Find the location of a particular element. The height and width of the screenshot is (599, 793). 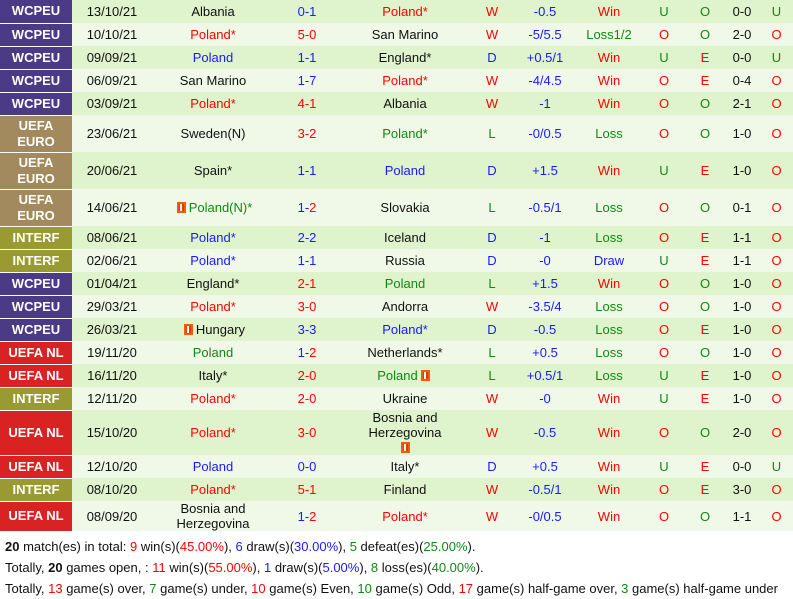

handicap: +1.5 is located at coordinates (545, 170).